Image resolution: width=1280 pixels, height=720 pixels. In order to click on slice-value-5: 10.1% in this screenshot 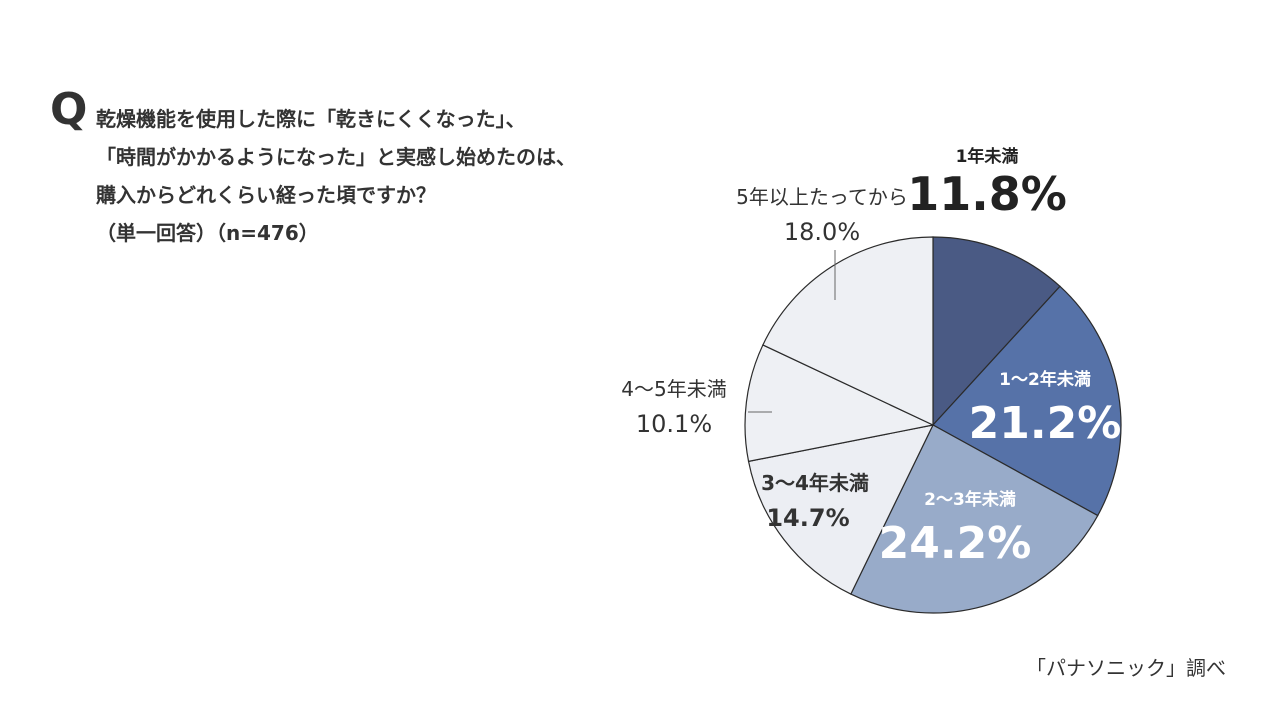, I will do `click(674, 424)`.